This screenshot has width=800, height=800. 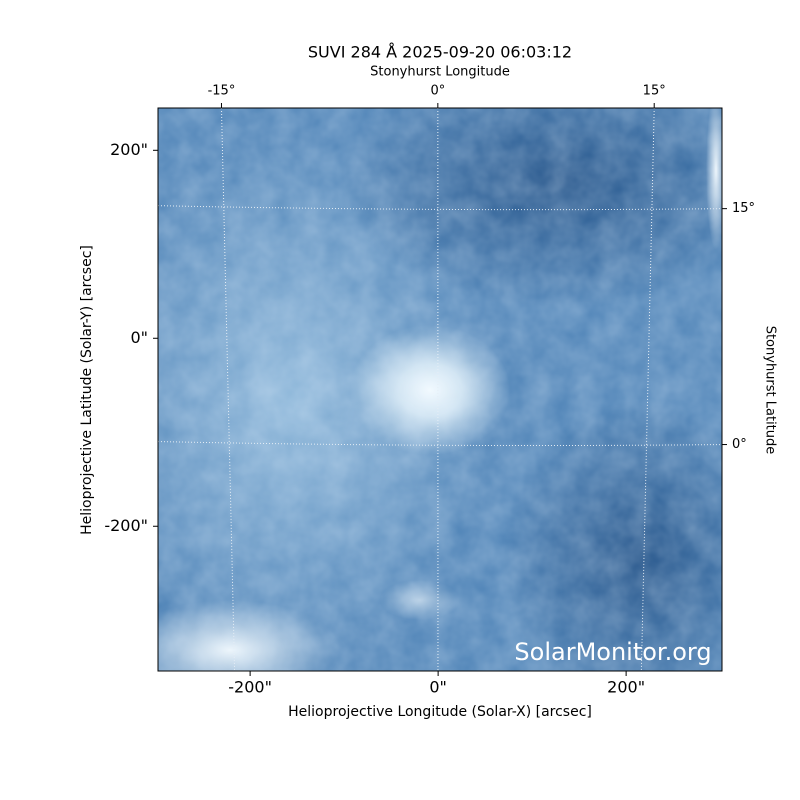 I want to click on x-tick-label: 200", so click(x=626, y=687).